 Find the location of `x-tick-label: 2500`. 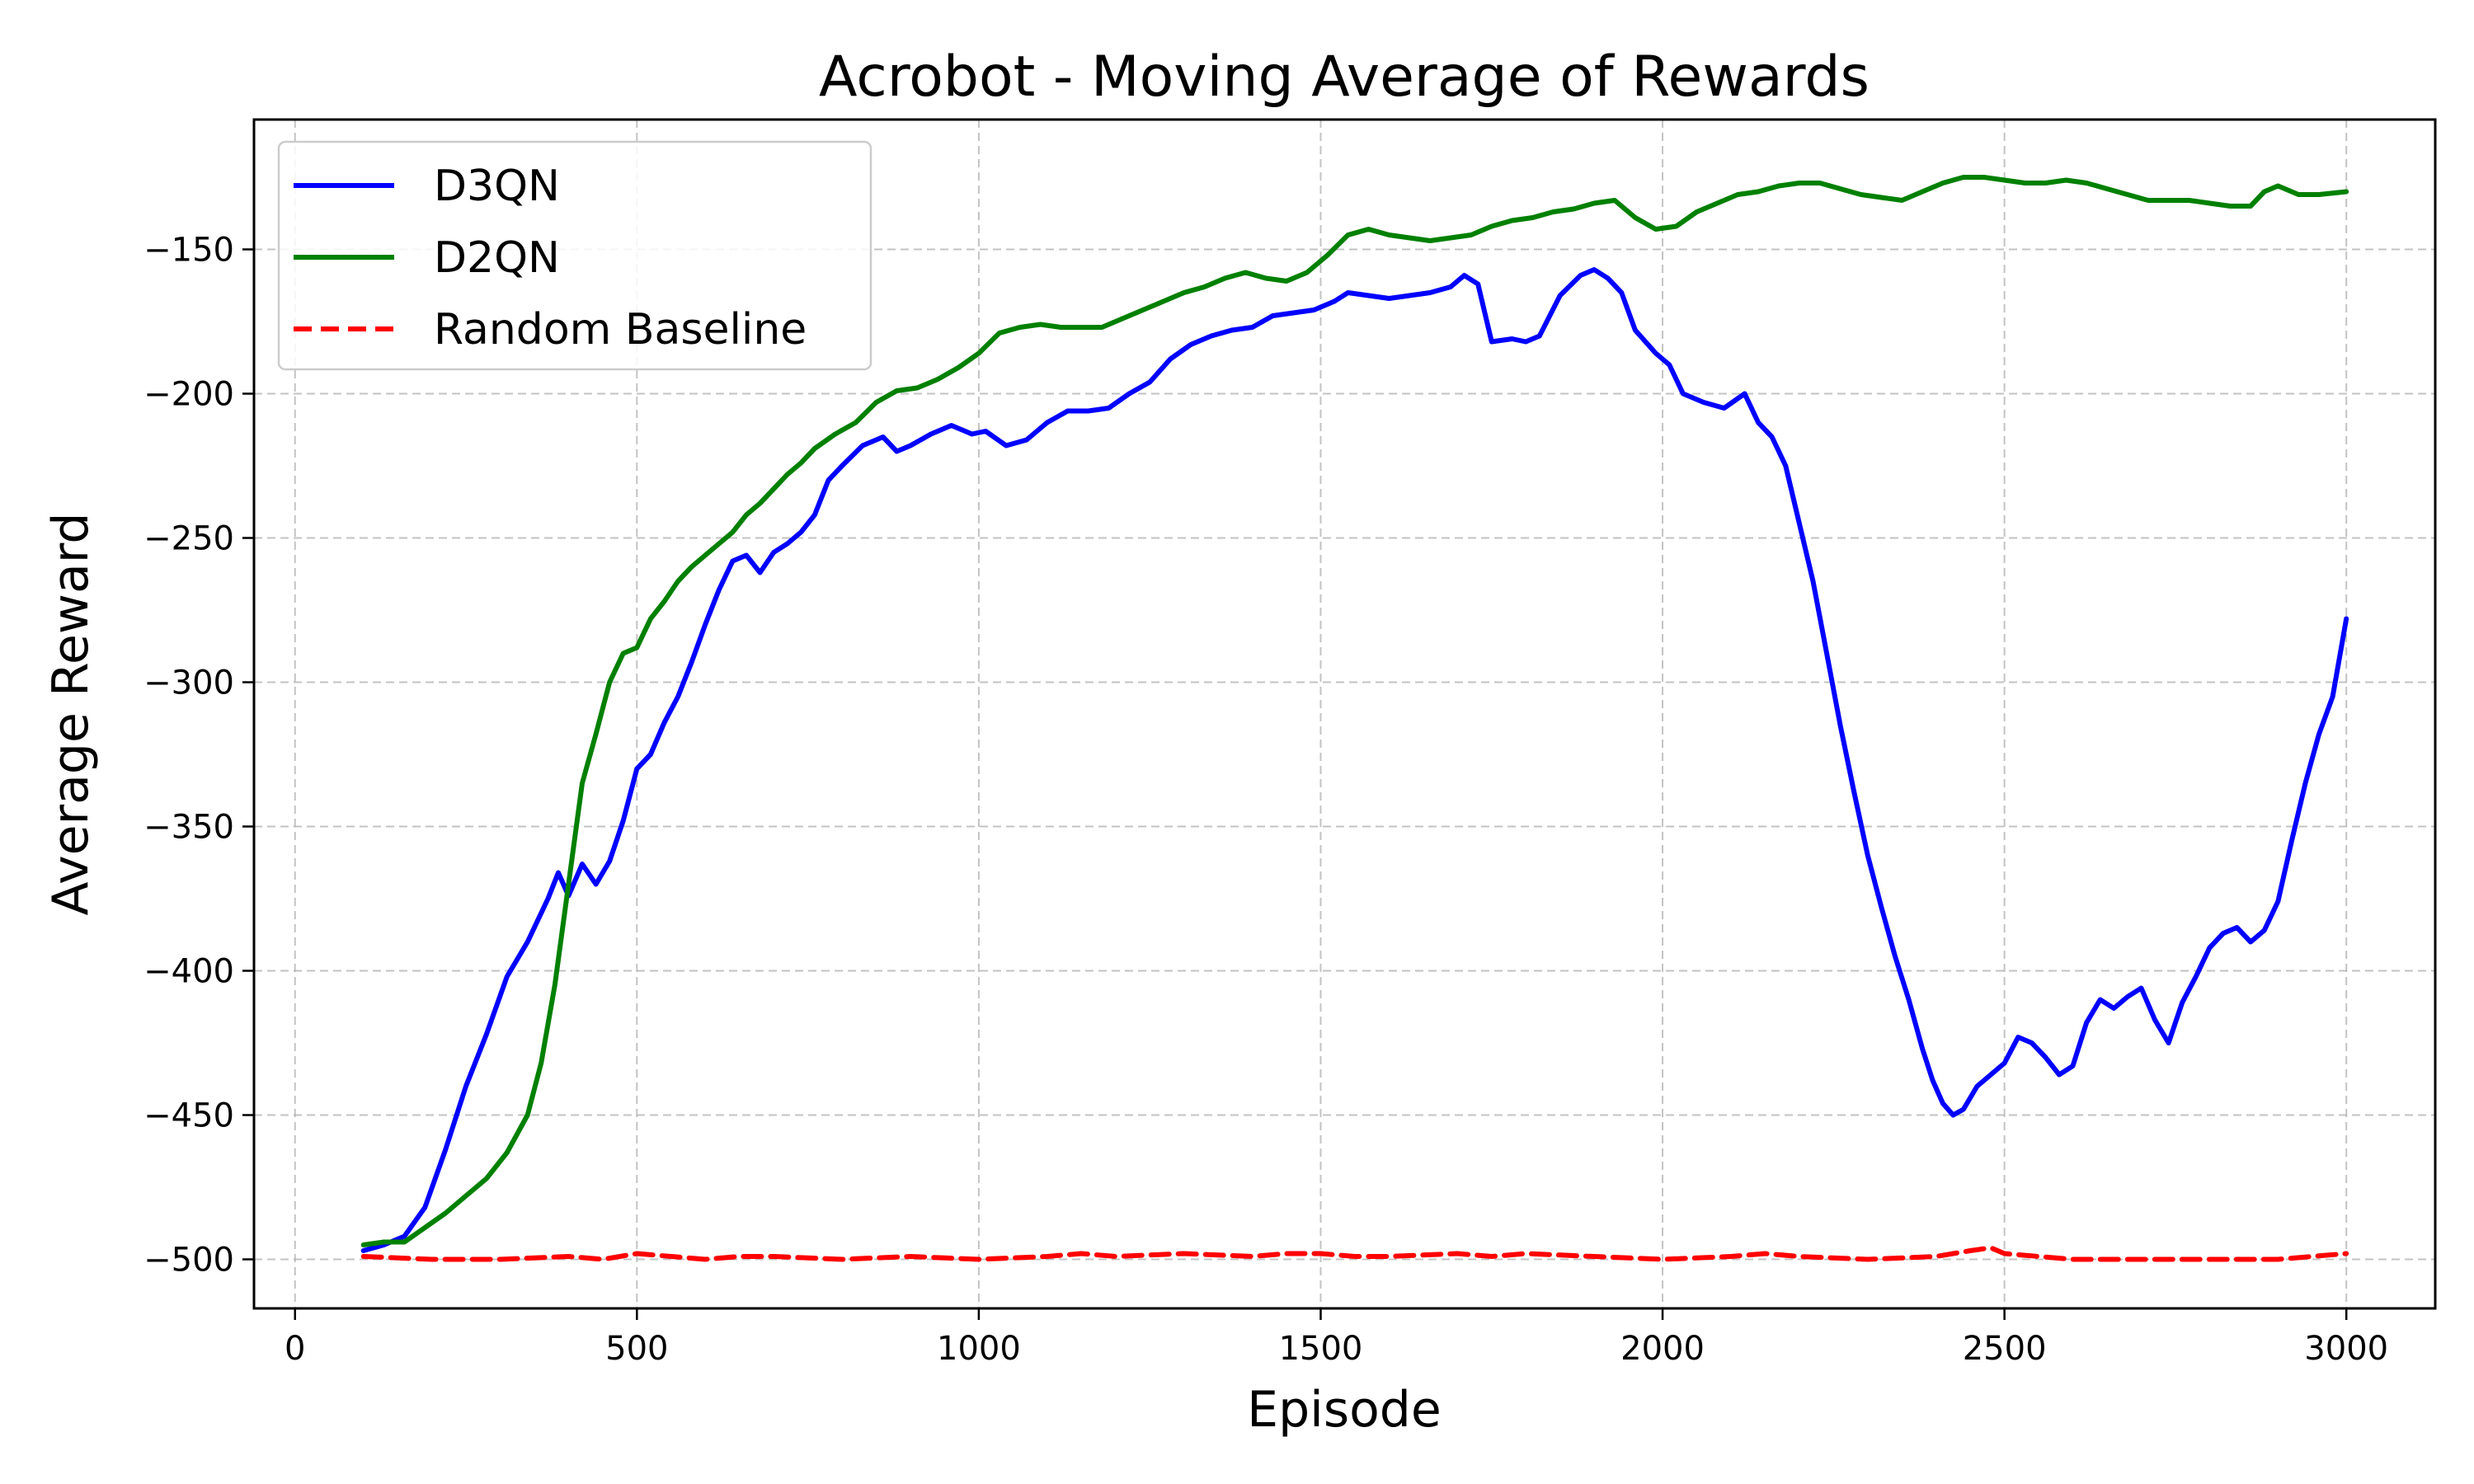

x-tick-label: 2500 is located at coordinates (2005, 1349).